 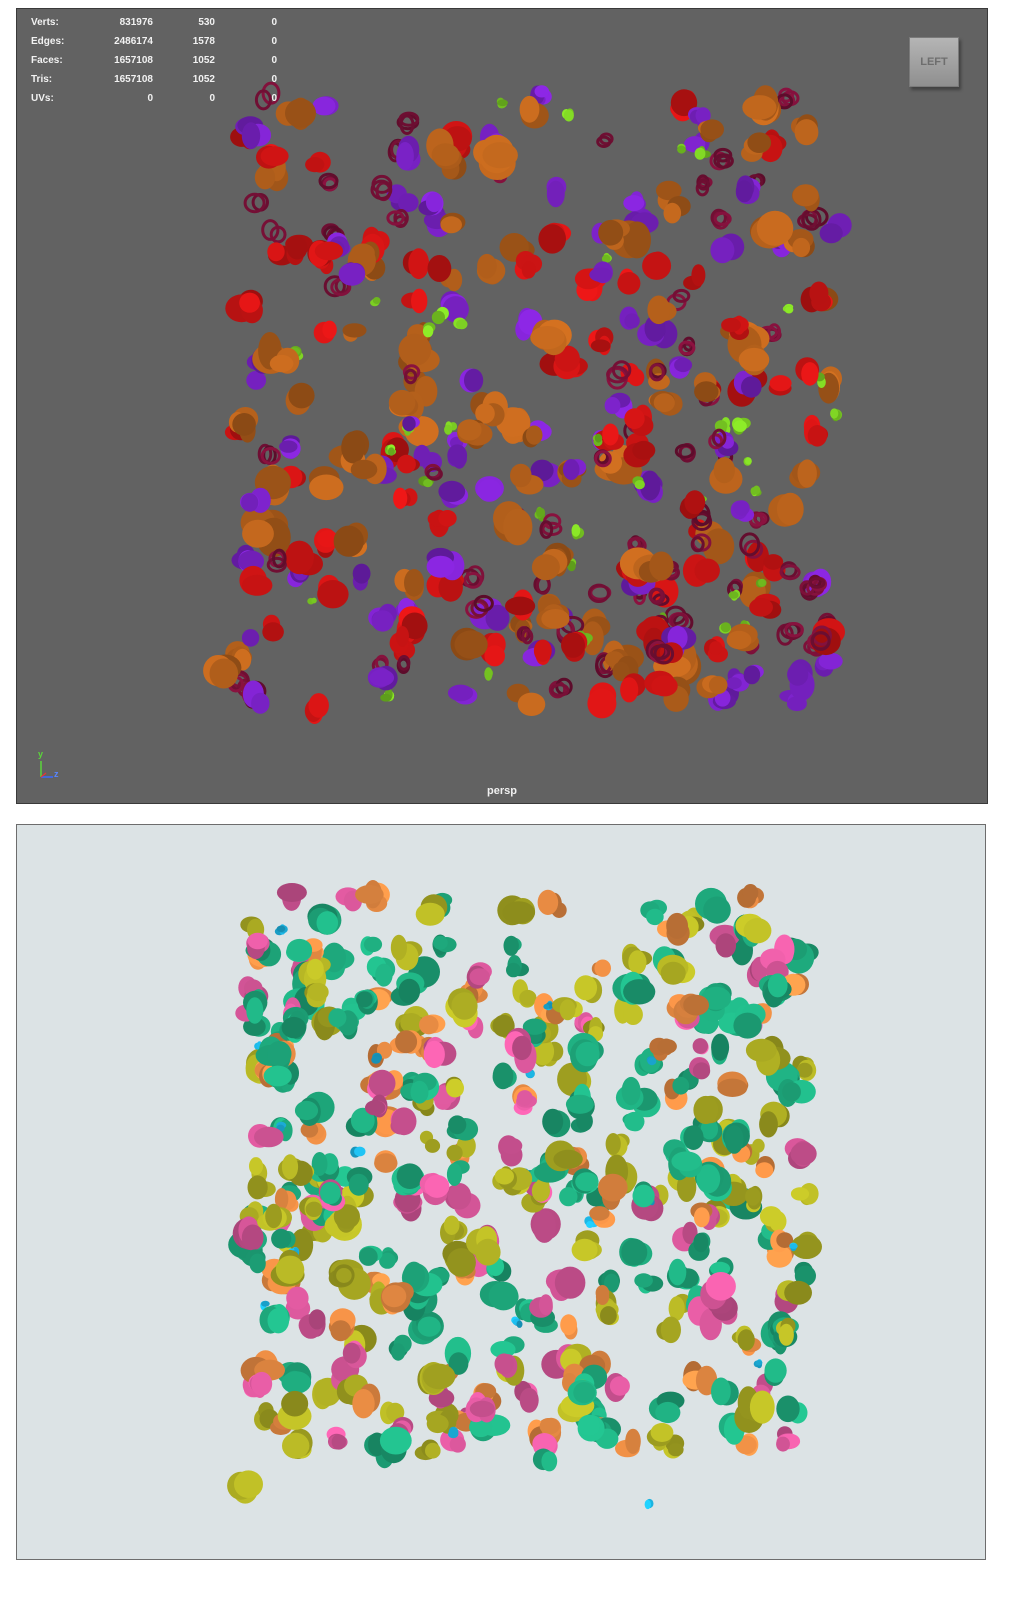 What do you see at coordinates (203, 79) in the screenshot?
I see `hud-value: 1052` at bounding box center [203, 79].